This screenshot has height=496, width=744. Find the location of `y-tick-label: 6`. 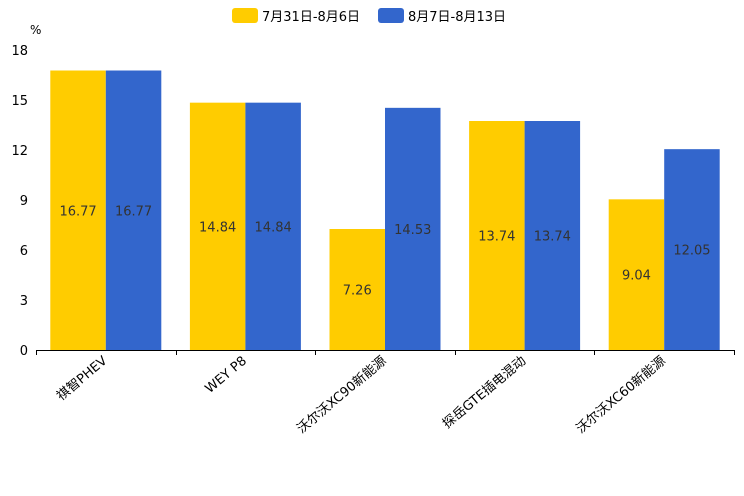

y-tick-label: 6 is located at coordinates (24, 251).